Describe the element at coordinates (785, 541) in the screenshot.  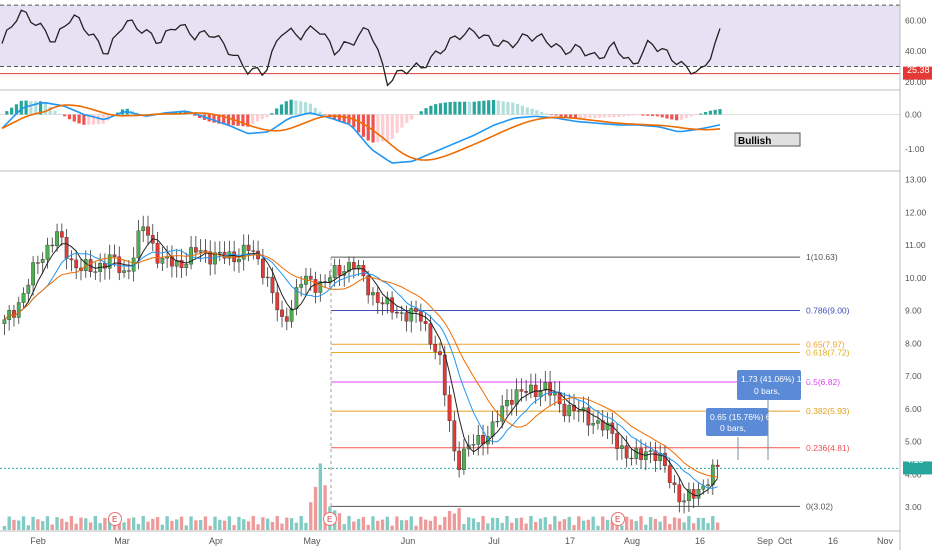
I see `x-tick-label: Oct` at that location.